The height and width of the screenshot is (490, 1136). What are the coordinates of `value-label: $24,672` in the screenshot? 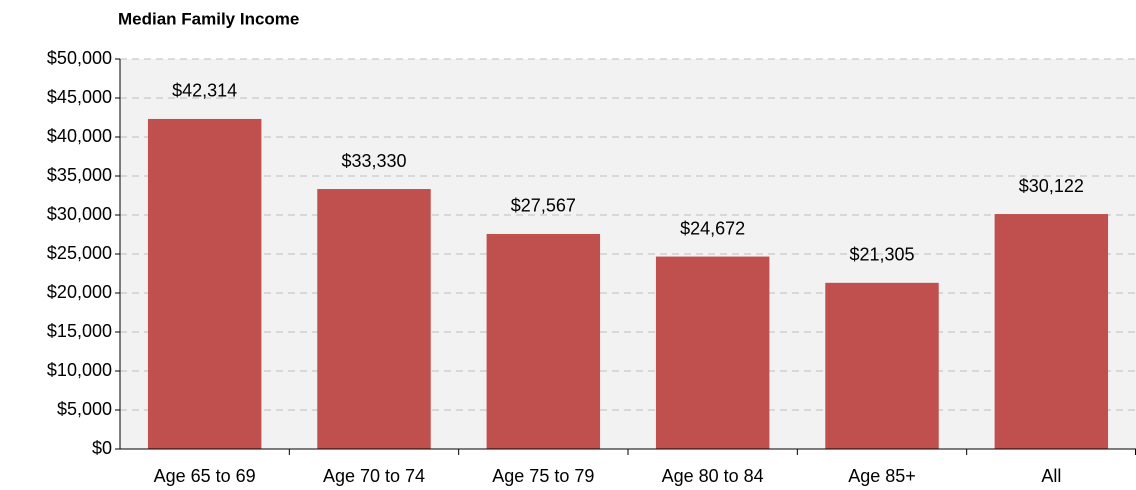 It's located at (712, 228).